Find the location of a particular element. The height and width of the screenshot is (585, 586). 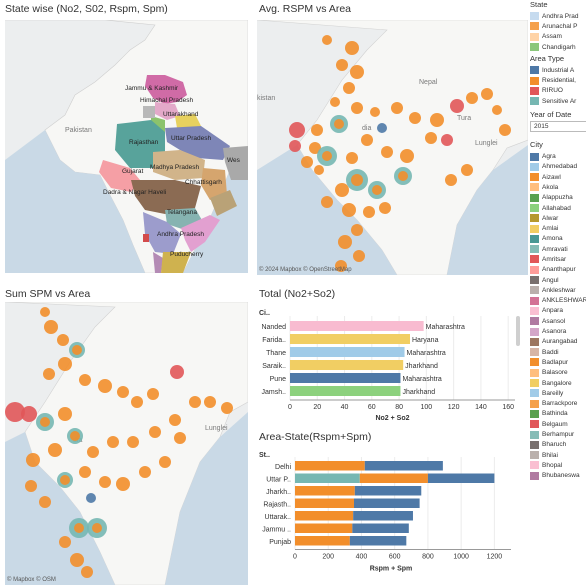

city-legend-item: Agra is located at coordinates (557, 156).